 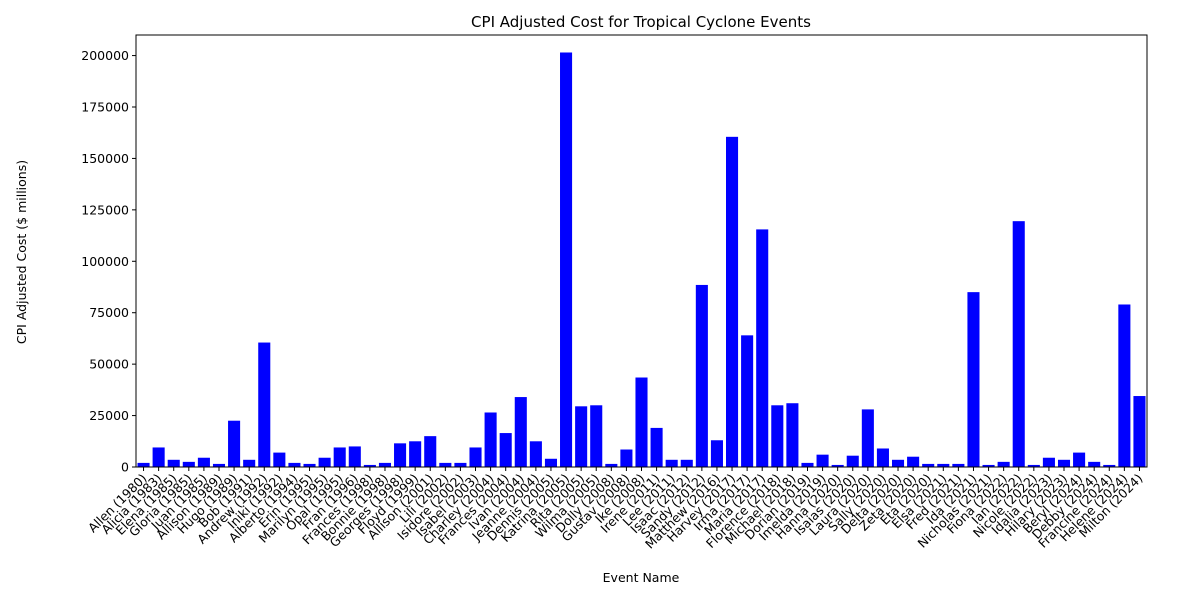 I want to click on y-tick-label: 75000, so click(x=109, y=312).